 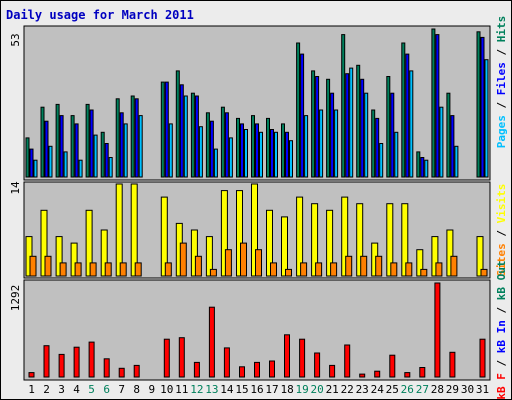 I want to click on x-tick-label: 3, so click(x=61, y=389).